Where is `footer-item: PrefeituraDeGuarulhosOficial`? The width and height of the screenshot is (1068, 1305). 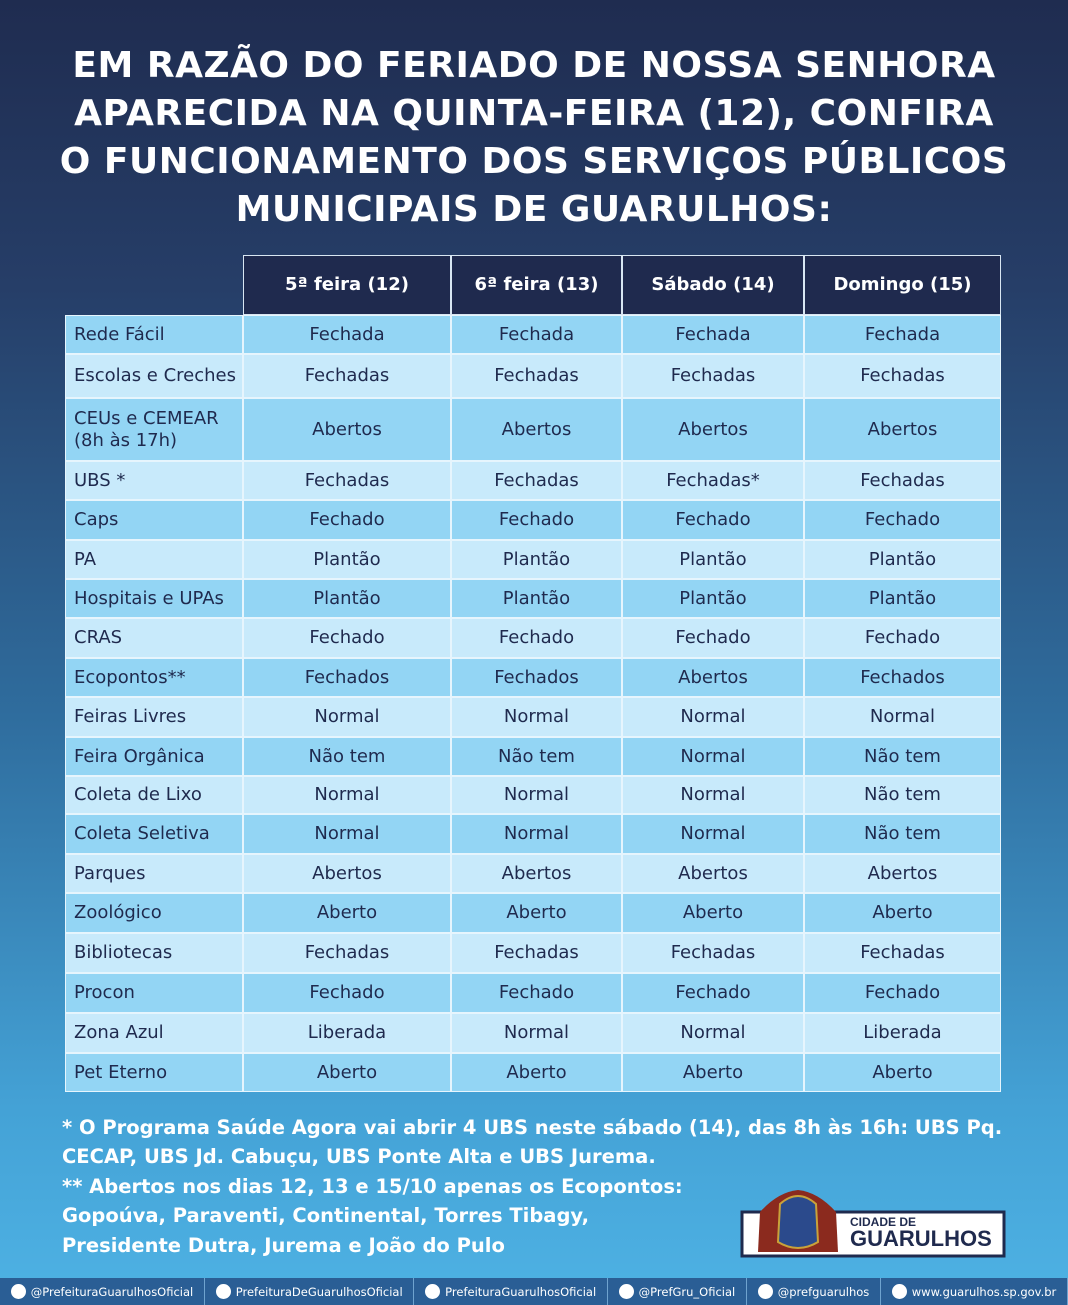
footer-item: PrefeituraDeGuarulhosOficial is located at coordinates (310, 1291).